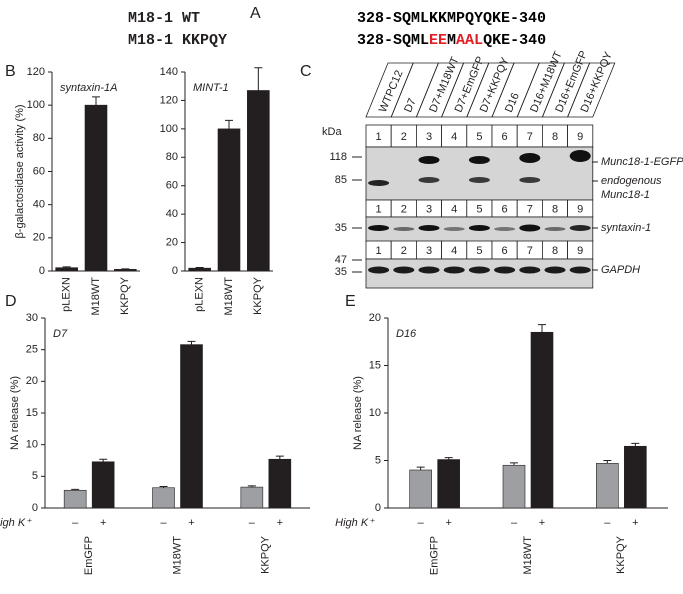  Describe the element at coordinates (451, 40) in the screenshot. I see `sequence: 328-SQMLEEMAALQKE-340` at that location.